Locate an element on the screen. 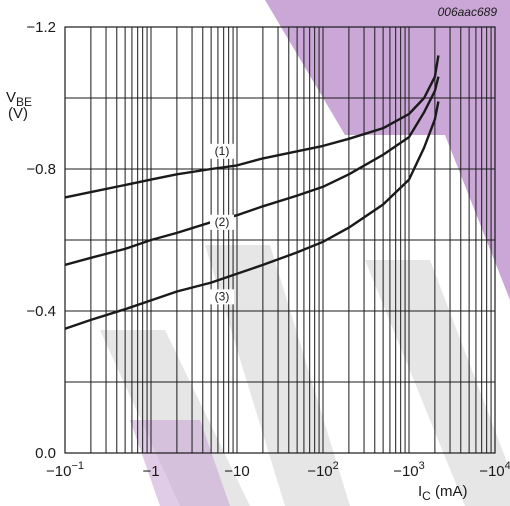  series-label-2: (2) is located at coordinates (222, 222).